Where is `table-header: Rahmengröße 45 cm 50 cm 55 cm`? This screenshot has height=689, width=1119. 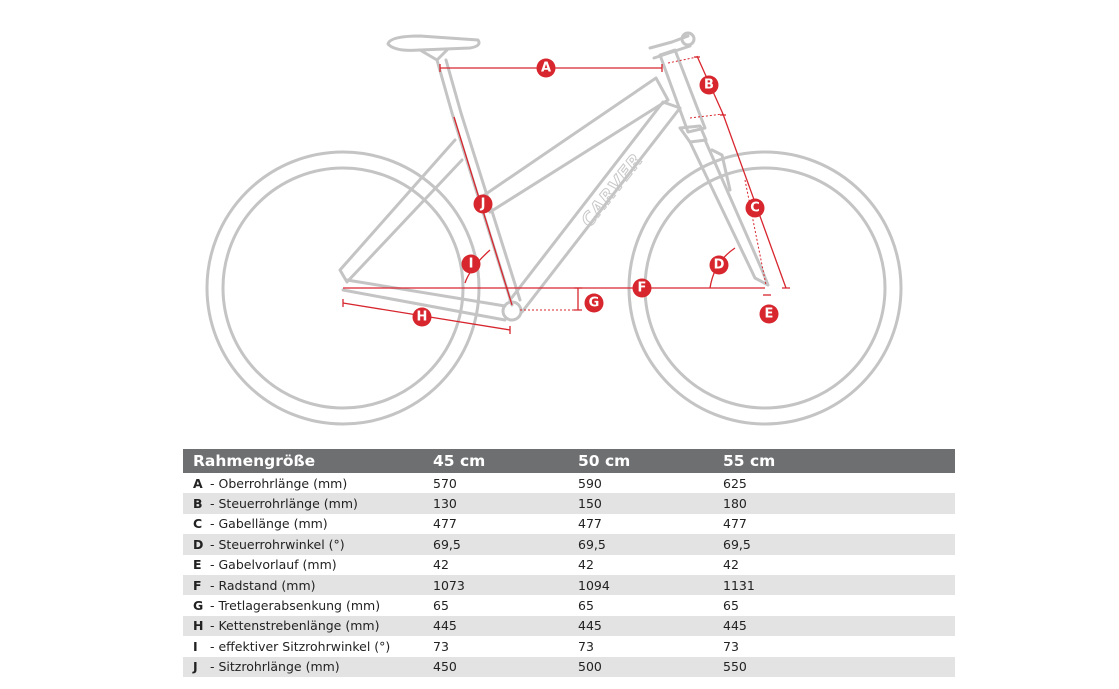 table-header: Rahmengröße 45 cm 50 cm 55 cm is located at coordinates (569, 461).